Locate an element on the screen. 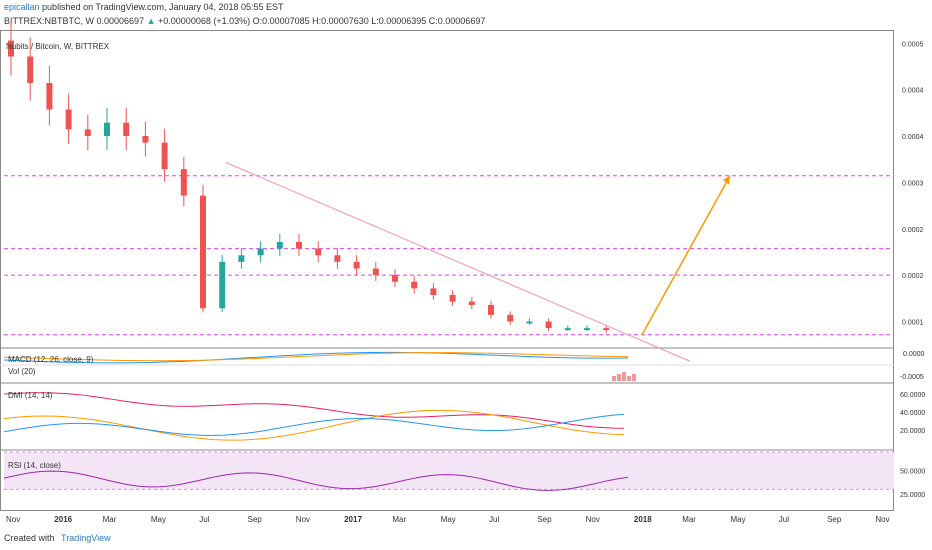 The height and width of the screenshot is (550, 932). dmi-plus-line is located at coordinates (314, 424).